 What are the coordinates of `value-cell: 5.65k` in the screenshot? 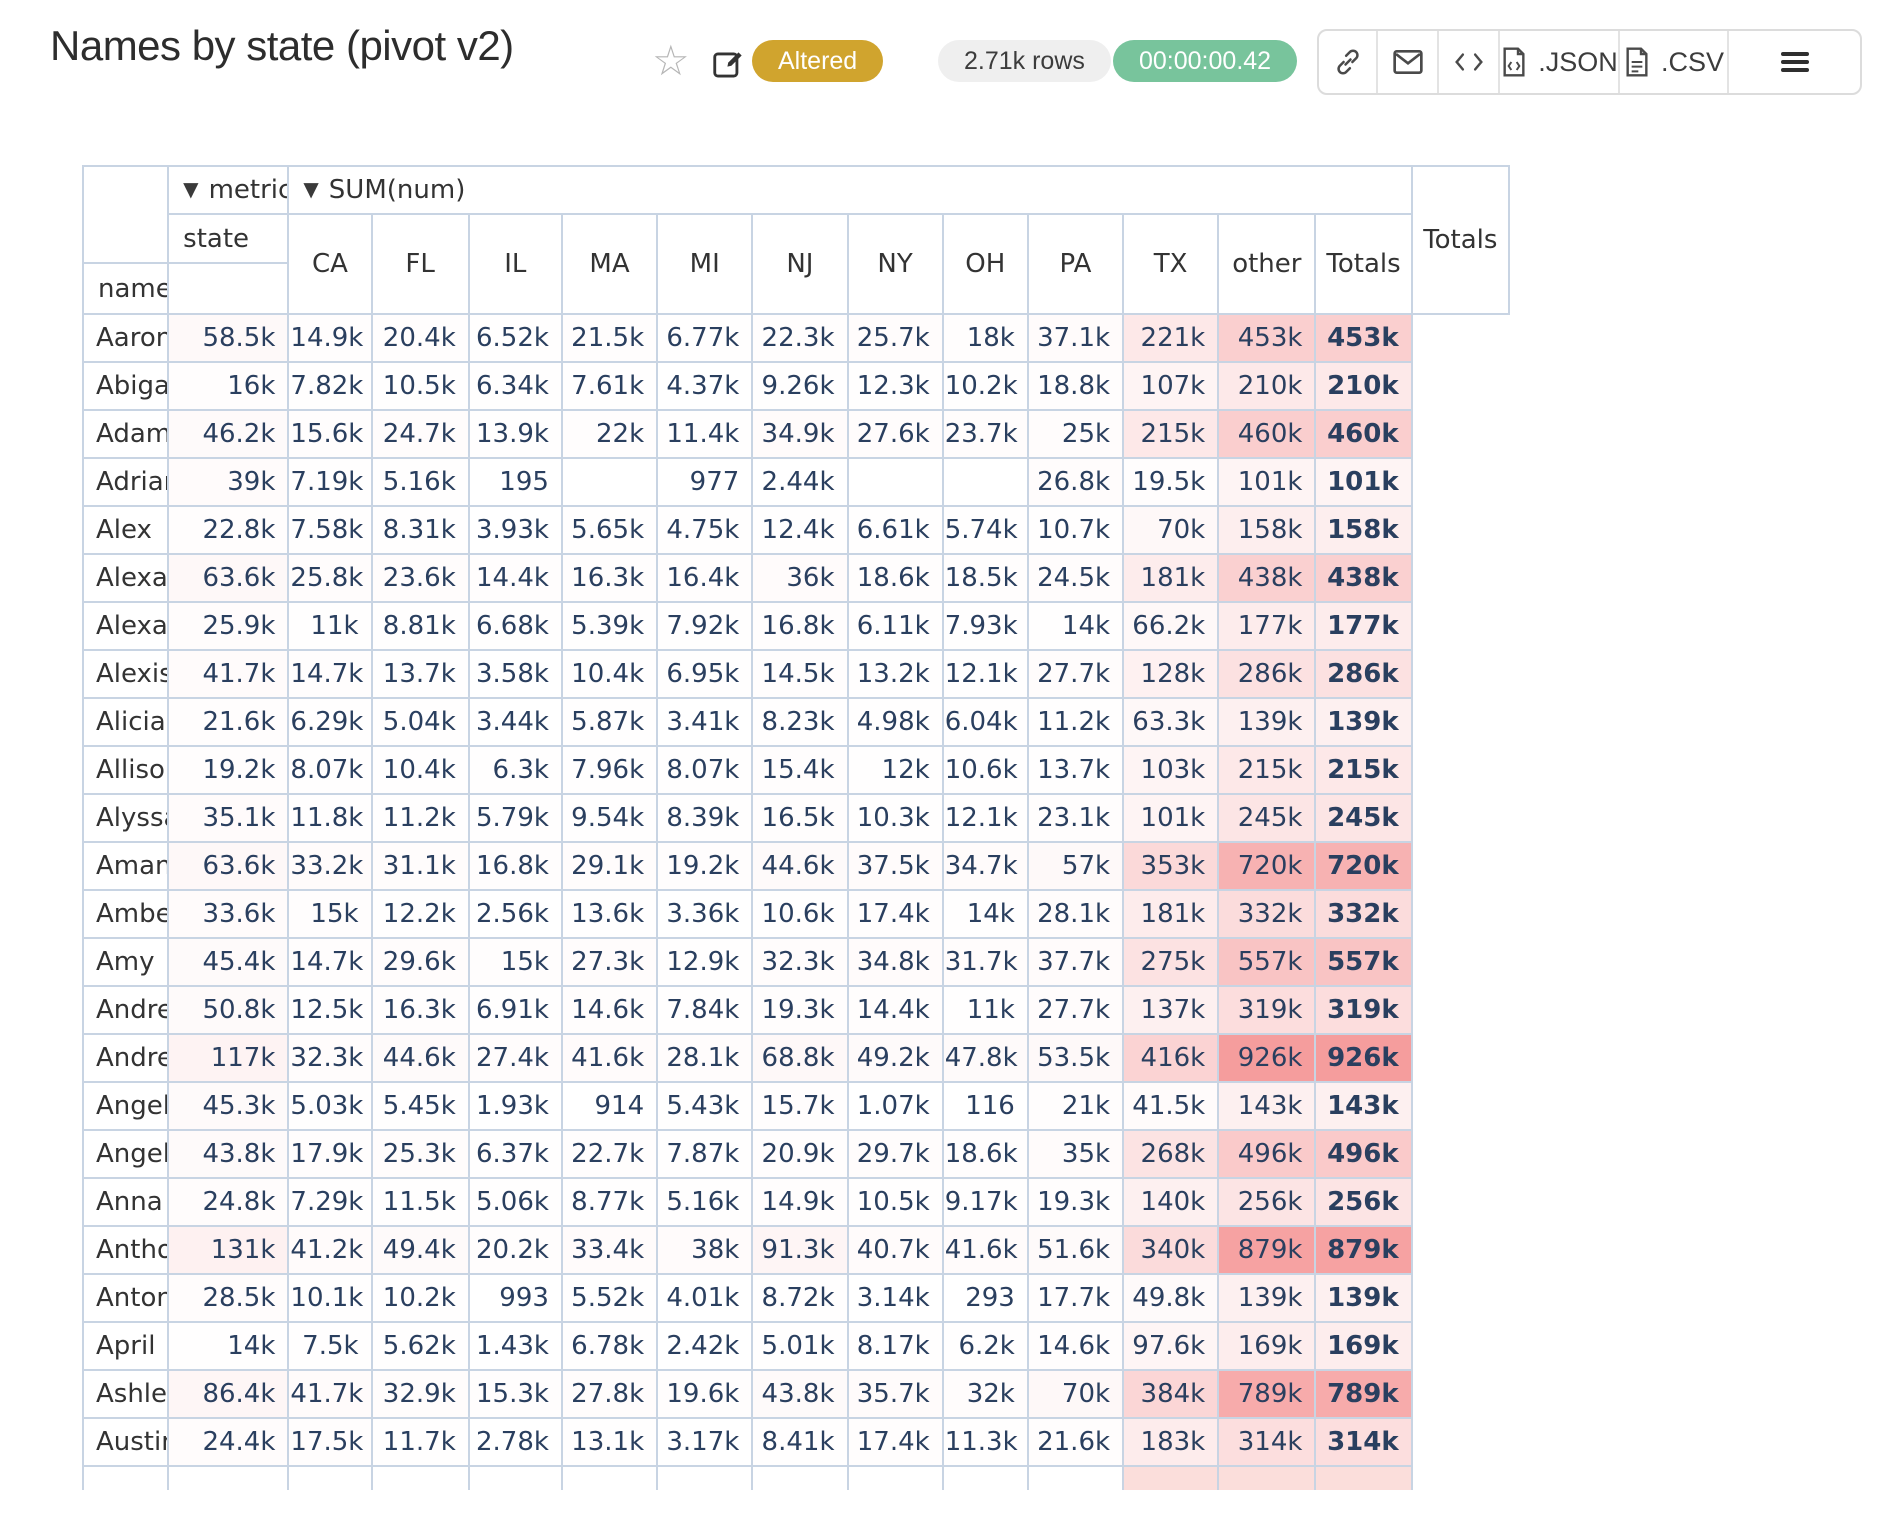 It's located at (609, 530).